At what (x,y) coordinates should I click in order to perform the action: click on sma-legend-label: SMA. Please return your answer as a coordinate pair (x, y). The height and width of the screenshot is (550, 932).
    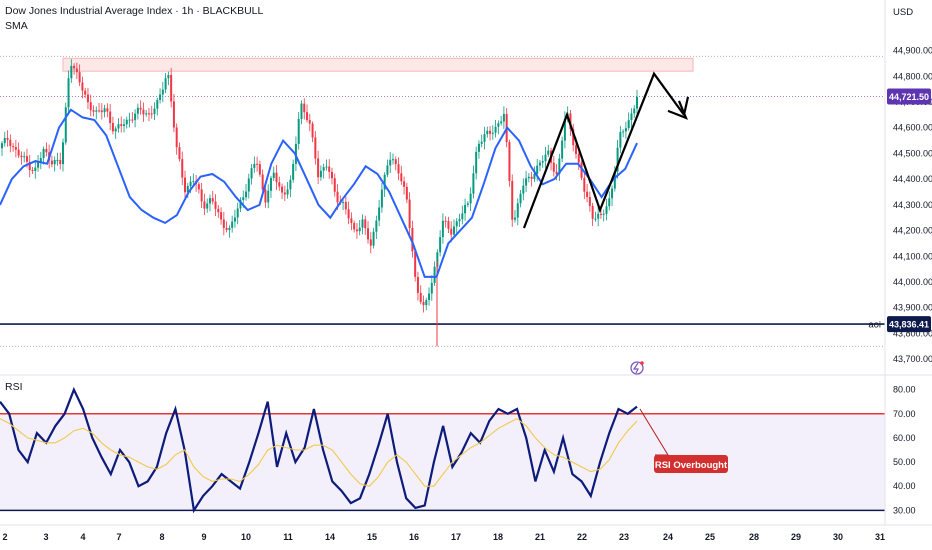
    Looking at the image, I should click on (16, 26).